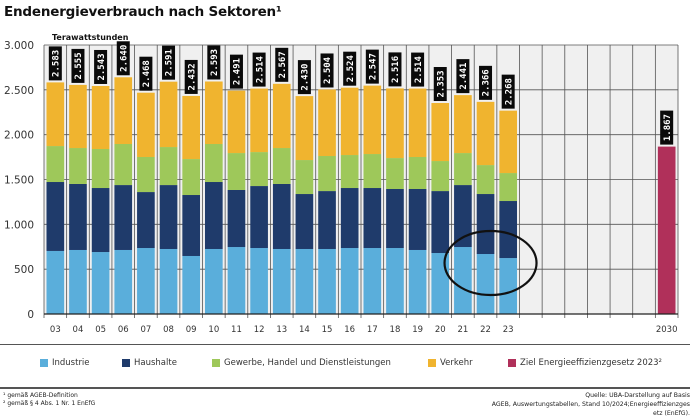  I want to click on legend-item: Gewerbe, Handel und Dienstleistungen, so click(301, 363).